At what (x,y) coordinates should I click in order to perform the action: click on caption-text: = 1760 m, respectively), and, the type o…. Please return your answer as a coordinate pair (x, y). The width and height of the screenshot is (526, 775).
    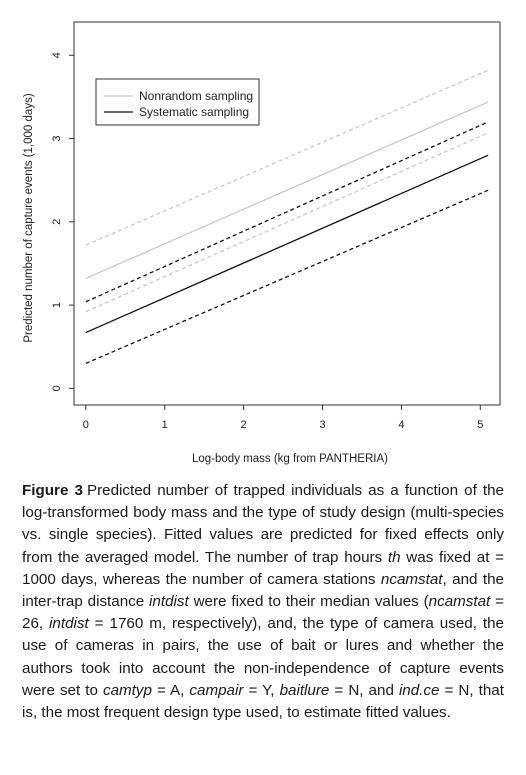
    Looking at the image, I should click on (263, 657).